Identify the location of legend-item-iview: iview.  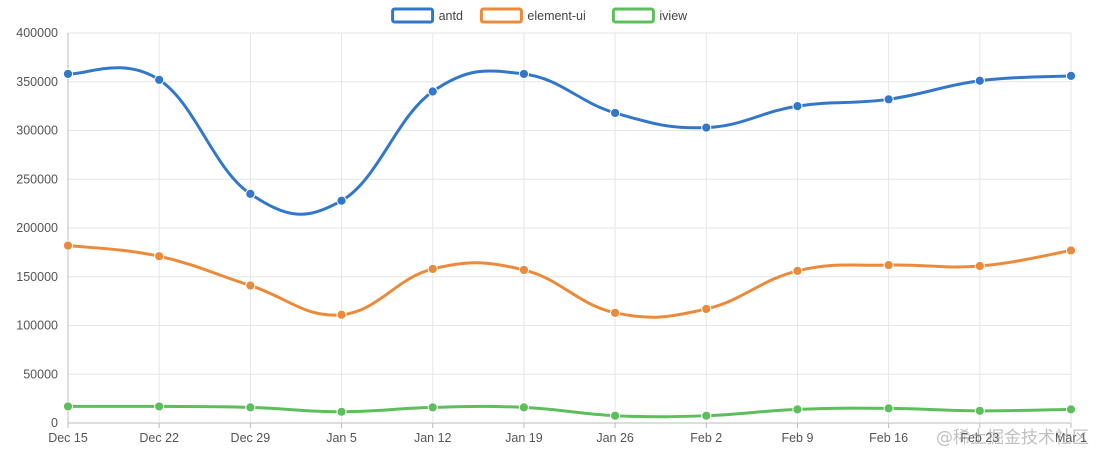
(649, 15).